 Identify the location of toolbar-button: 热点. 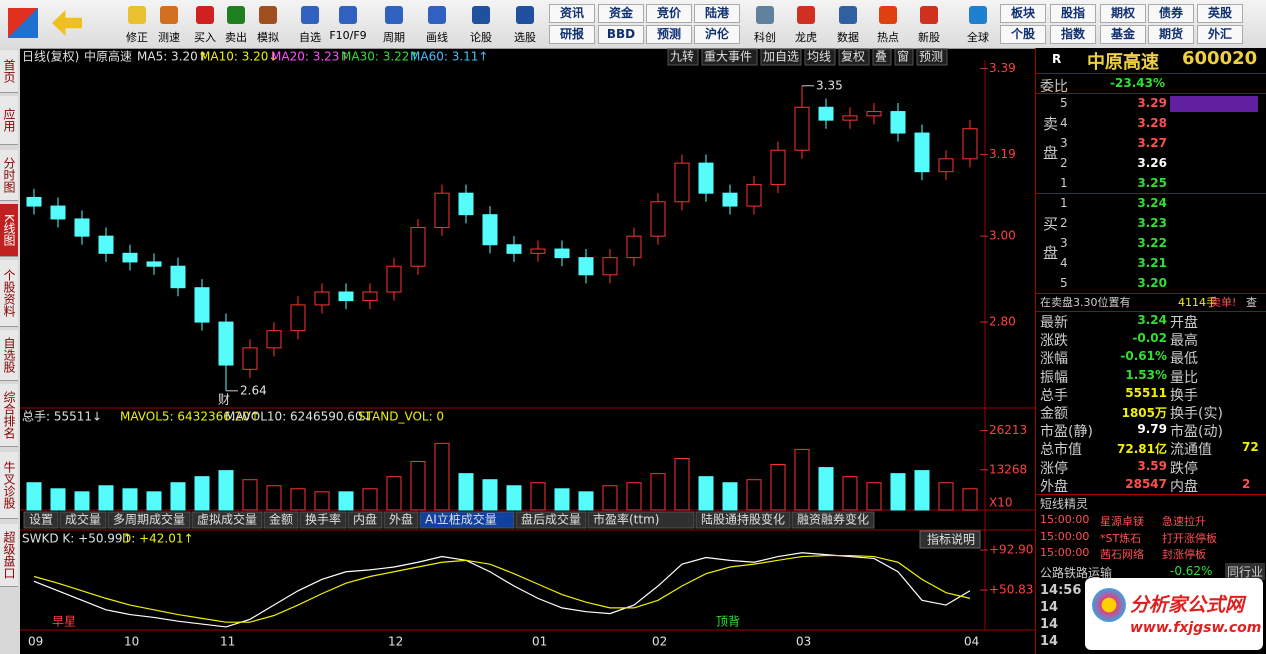
(888, 37).